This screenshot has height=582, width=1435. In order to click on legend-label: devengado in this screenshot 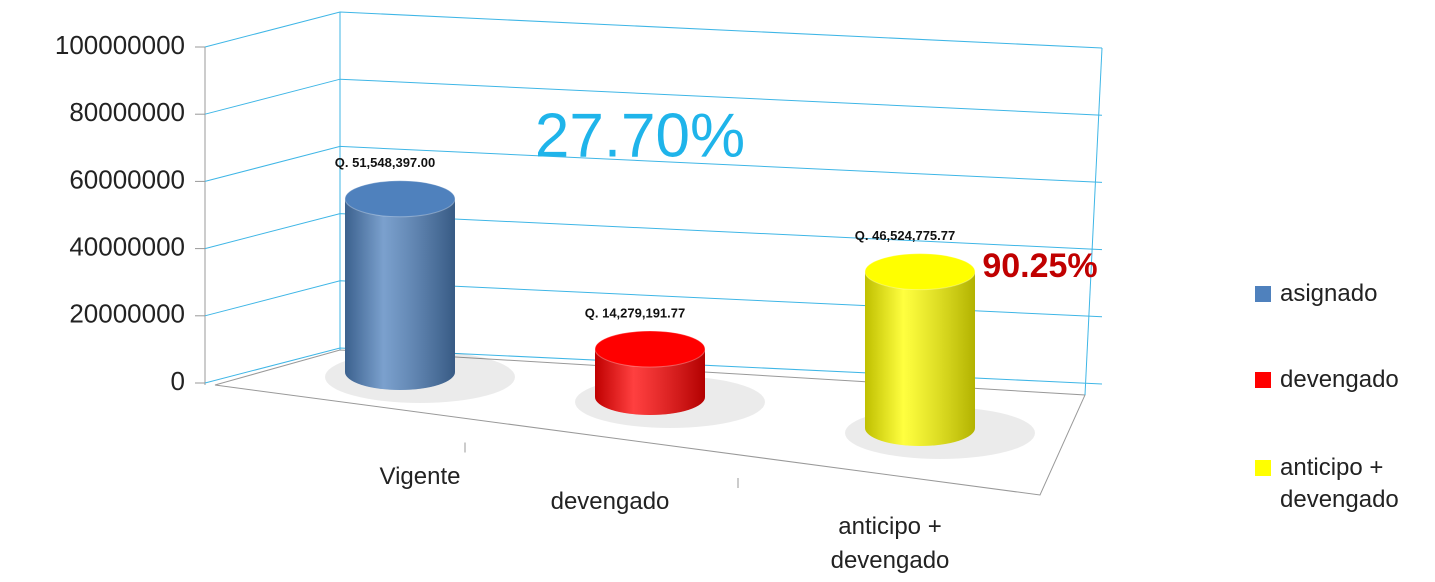, I will do `click(1339, 379)`.